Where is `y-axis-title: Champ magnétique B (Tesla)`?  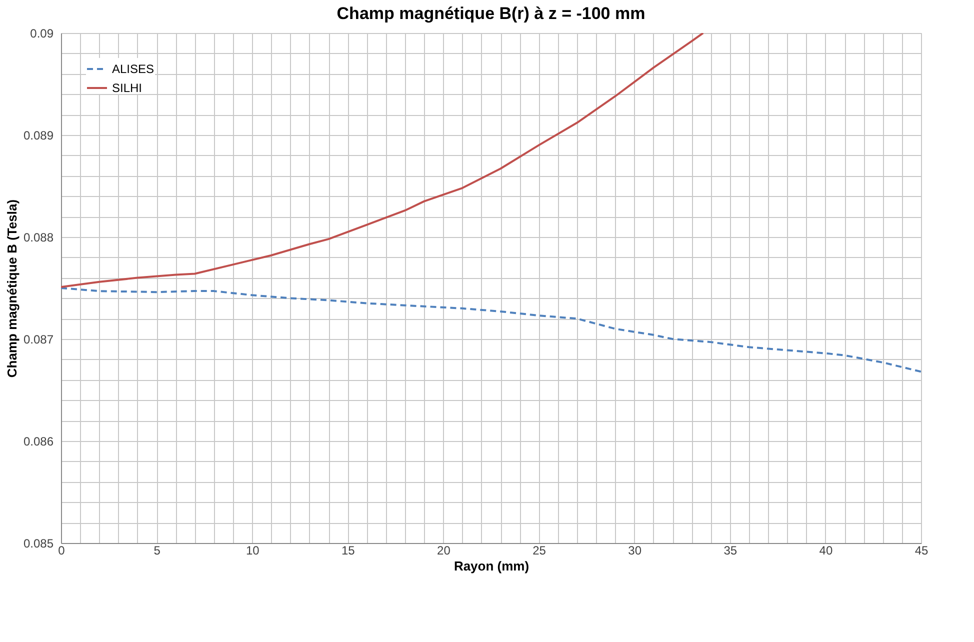 y-axis-title: Champ magnétique B (Tesla) is located at coordinates (12, 288).